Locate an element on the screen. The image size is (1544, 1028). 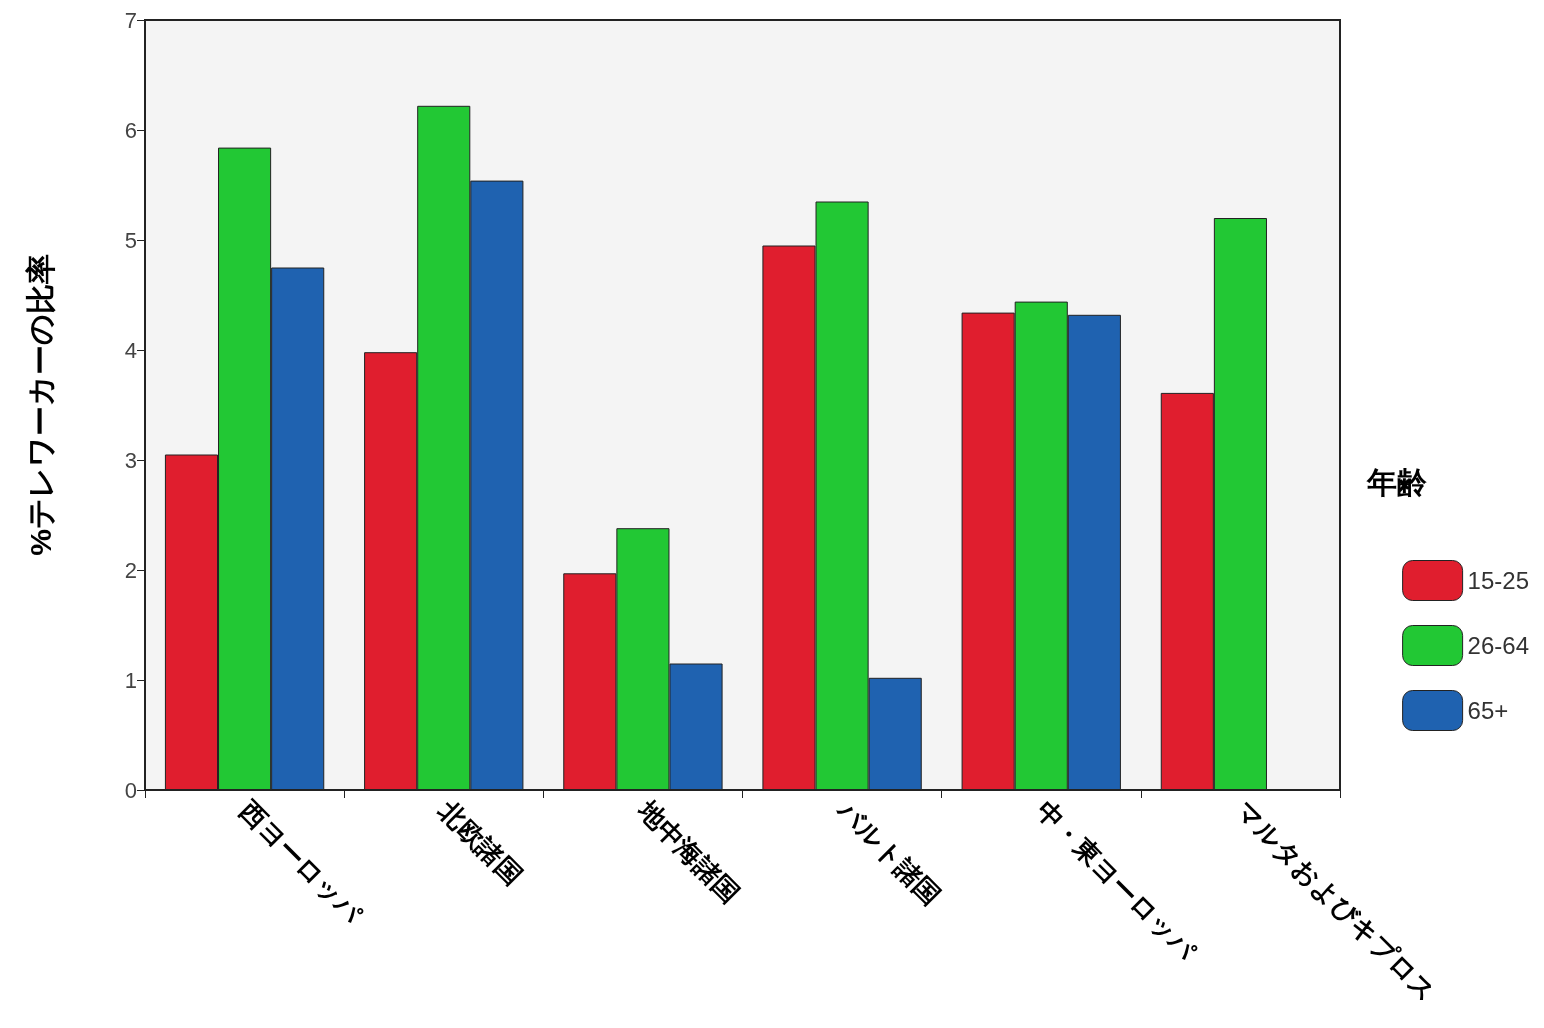
y-tick-label: 3 is located at coordinates (130, 460).